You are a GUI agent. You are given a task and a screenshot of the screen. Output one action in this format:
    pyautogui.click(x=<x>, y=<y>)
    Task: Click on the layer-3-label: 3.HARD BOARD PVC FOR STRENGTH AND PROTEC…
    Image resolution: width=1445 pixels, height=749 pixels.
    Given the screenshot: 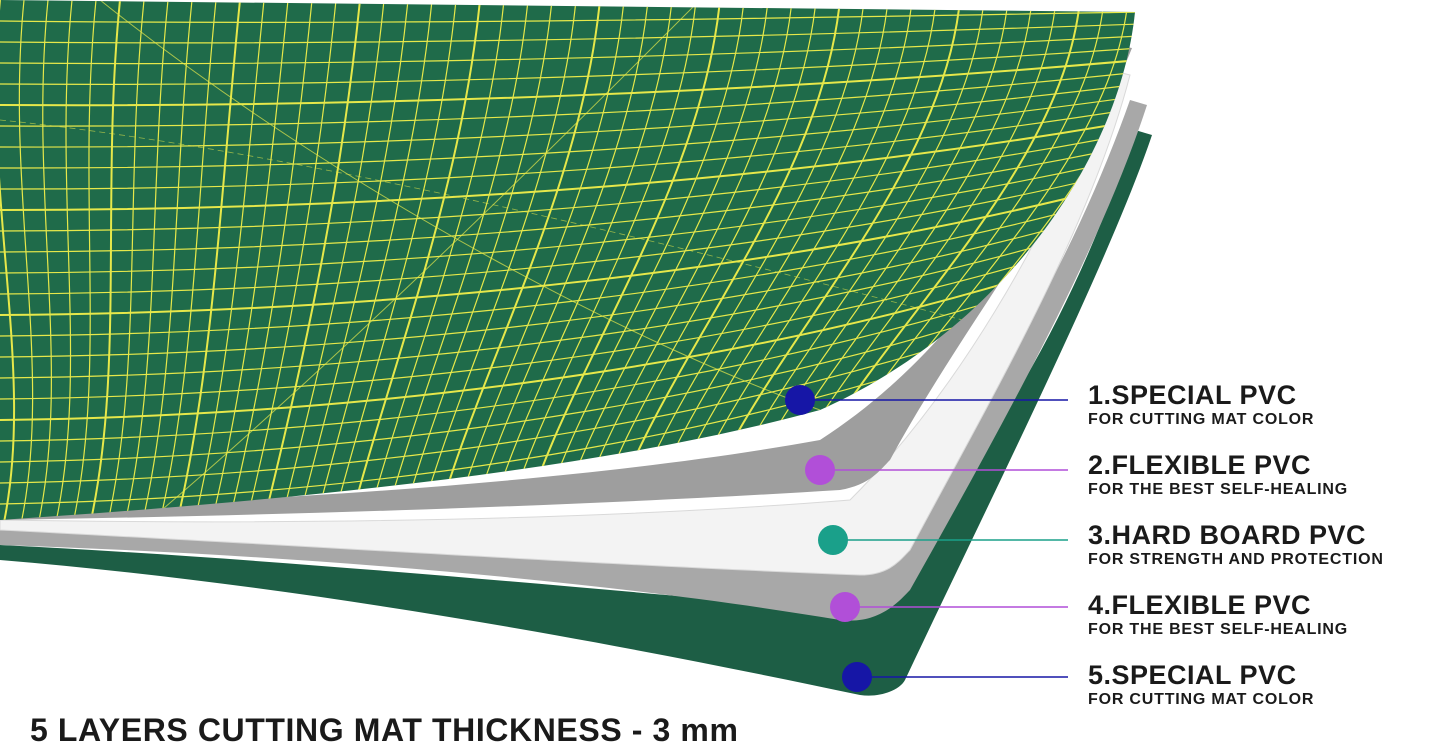 What is the action you would take?
    pyautogui.click(x=1236, y=545)
    